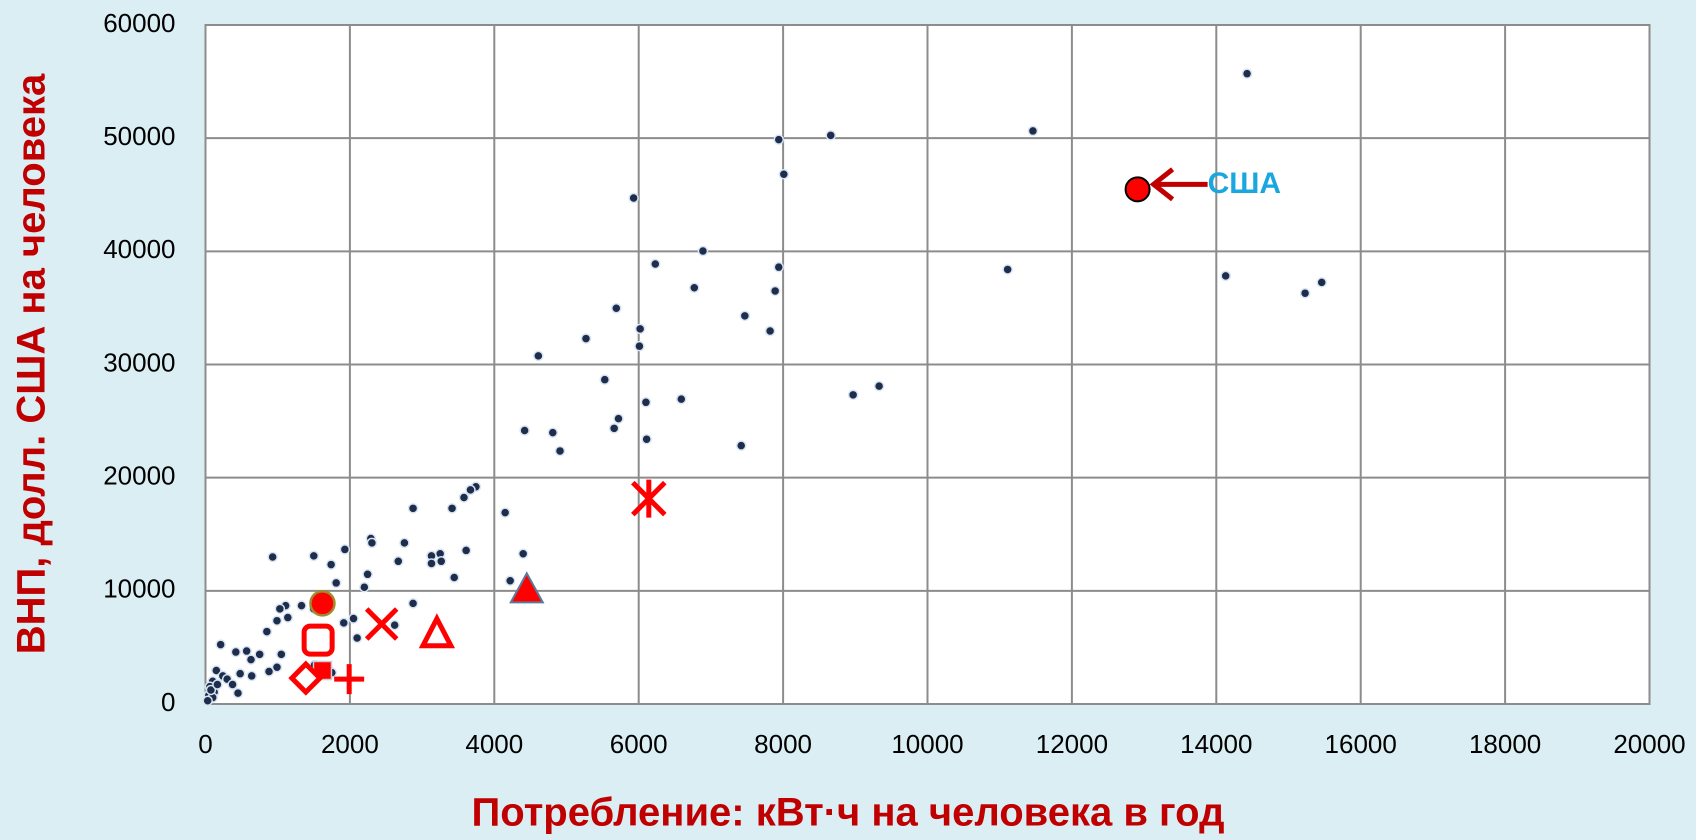 This screenshot has height=840, width=1696. What do you see at coordinates (1244, 183) in the screenshot?
I see `annotation: США` at bounding box center [1244, 183].